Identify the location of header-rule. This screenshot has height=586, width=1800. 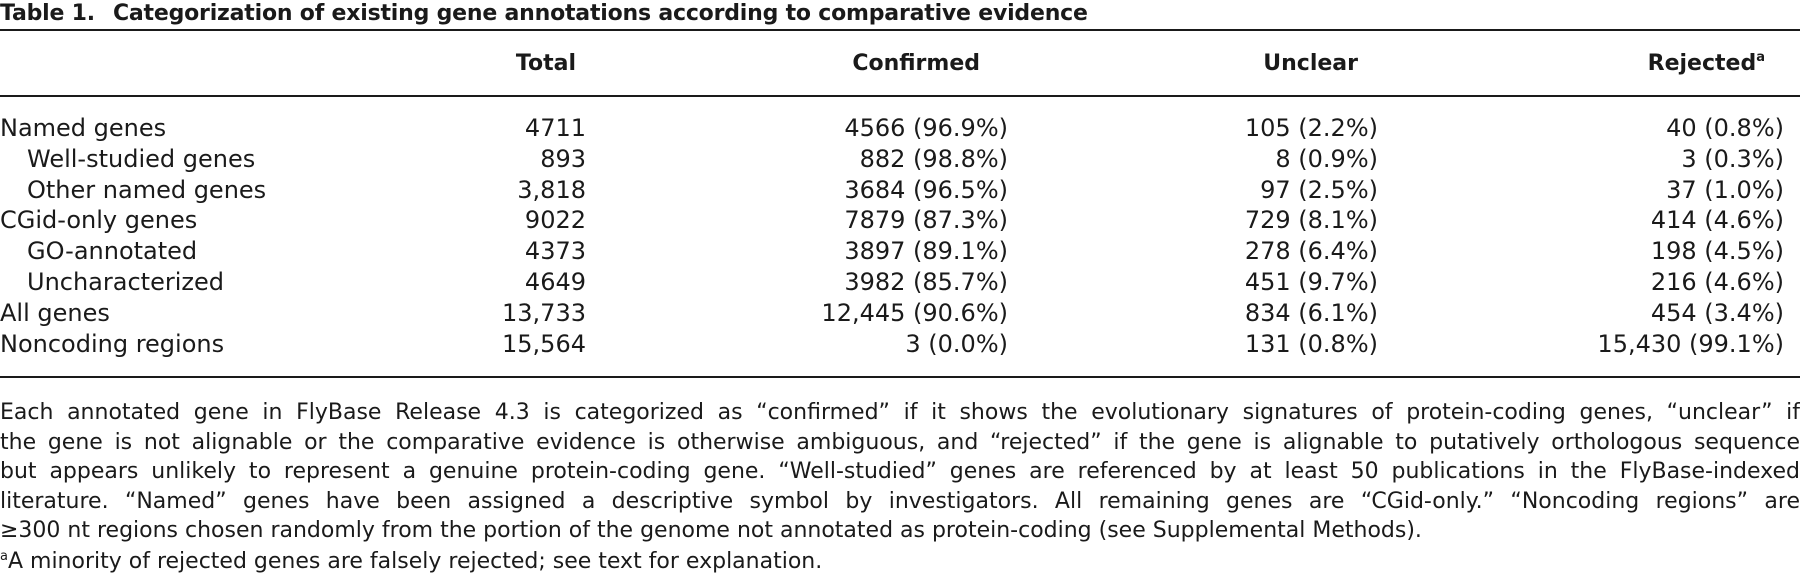
(900, 96).